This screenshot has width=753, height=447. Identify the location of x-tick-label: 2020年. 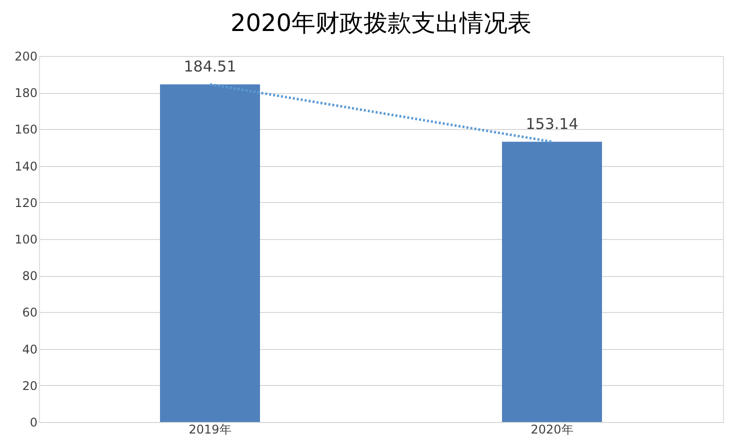
(552, 429).